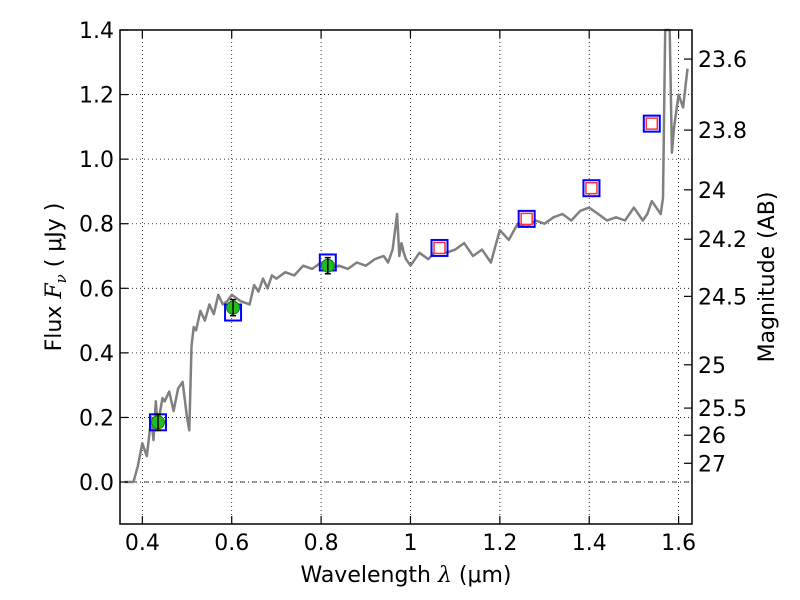 The width and height of the screenshot is (800, 600). Describe the element at coordinates (722, 297) in the screenshot. I see `y2-tick-label: 24.5` at that location.